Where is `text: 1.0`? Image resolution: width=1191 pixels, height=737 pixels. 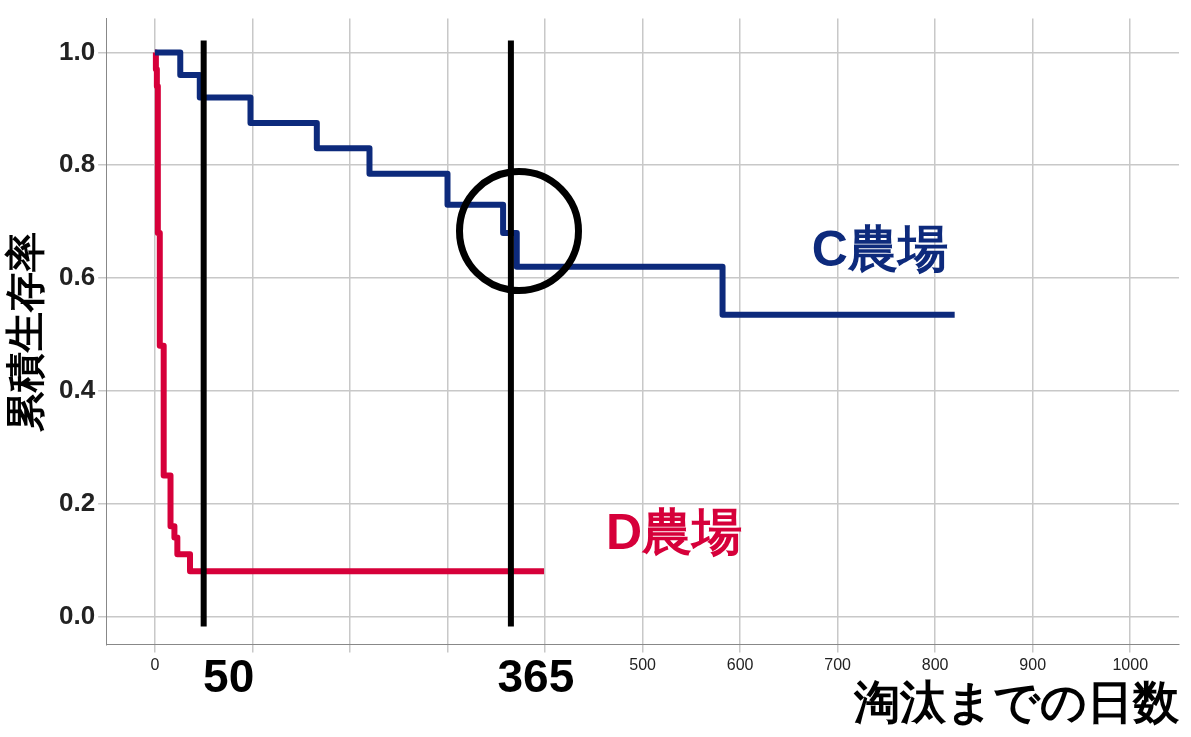 text: 1.0 is located at coordinates (77, 50).